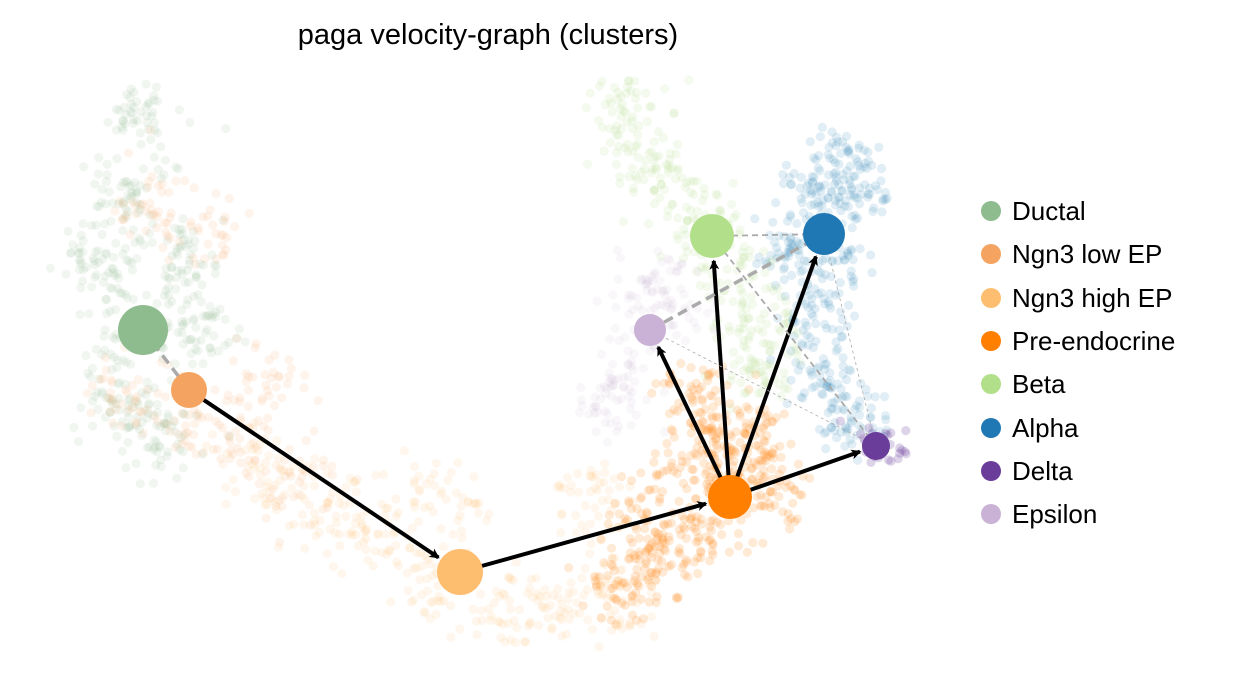 This screenshot has width=1236, height=688. What do you see at coordinates (991, 341) in the screenshot?
I see `legend-swatch-pre-endocrine` at bounding box center [991, 341].